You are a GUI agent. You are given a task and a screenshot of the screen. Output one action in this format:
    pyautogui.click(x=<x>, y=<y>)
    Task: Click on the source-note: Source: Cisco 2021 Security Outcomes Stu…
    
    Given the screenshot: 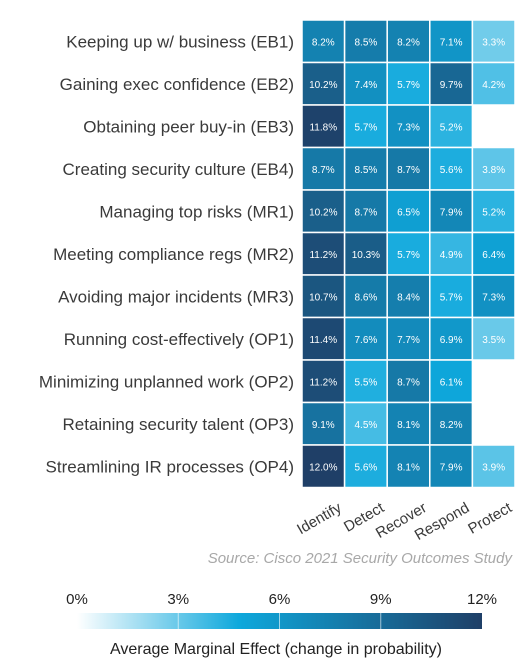 What is the action you would take?
    pyautogui.click(x=361, y=558)
    